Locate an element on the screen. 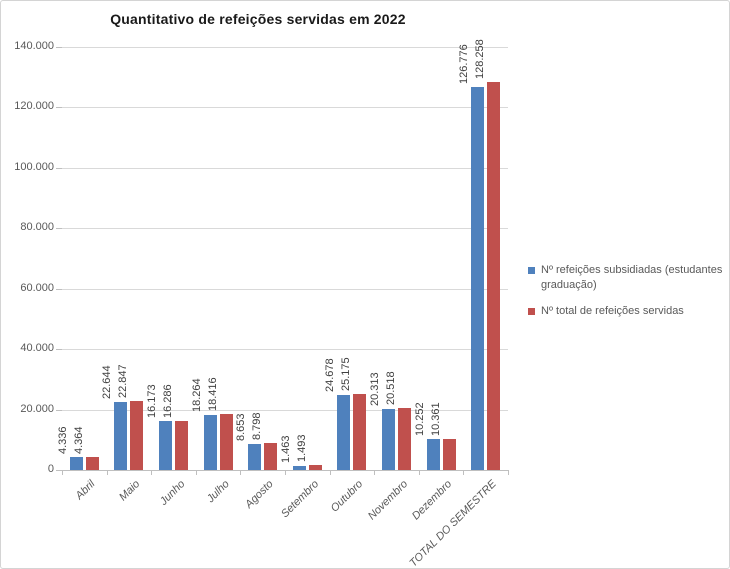 This screenshot has width=730, height=569. bar-value-label: 16.173 is located at coordinates (152, 401).